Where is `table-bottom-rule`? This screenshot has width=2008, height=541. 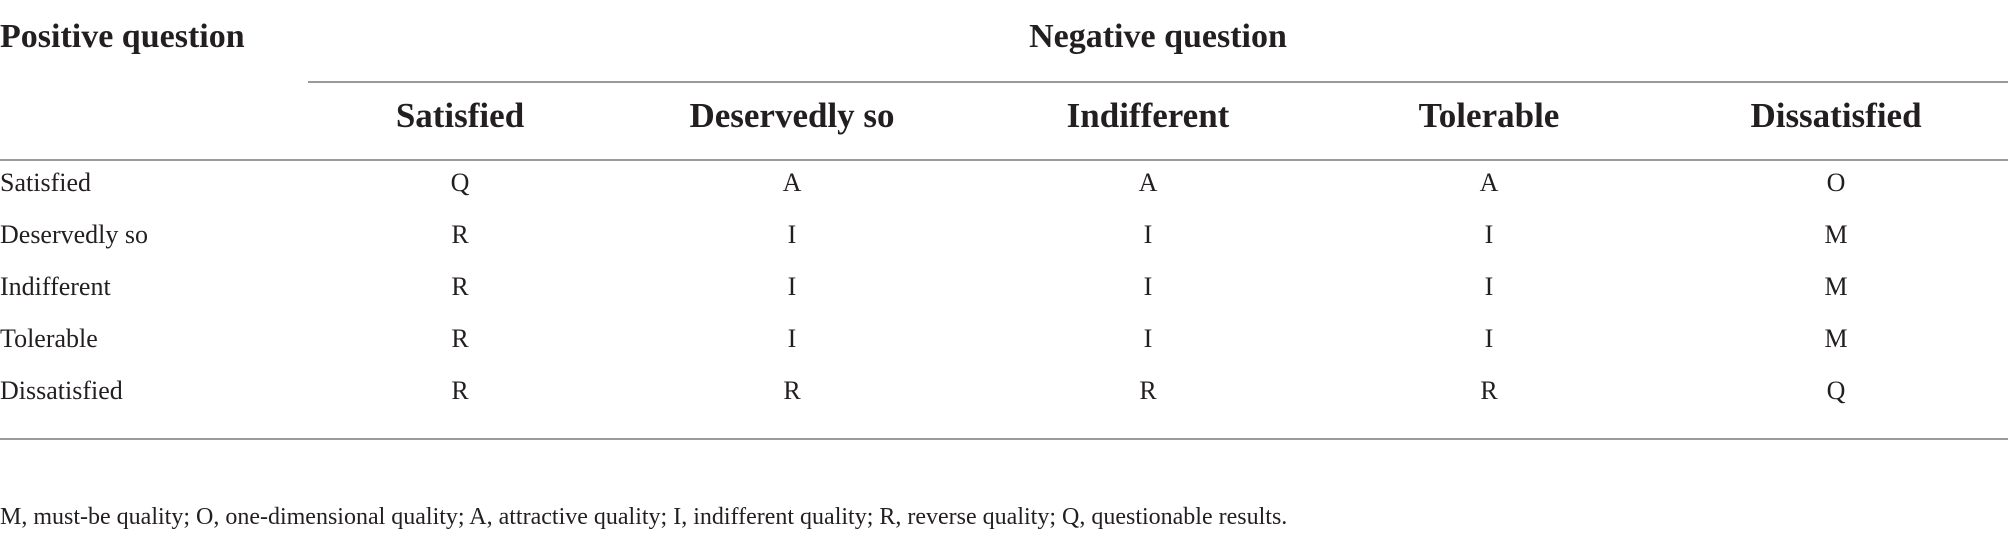 table-bottom-rule is located at coordinates (1004, 439).